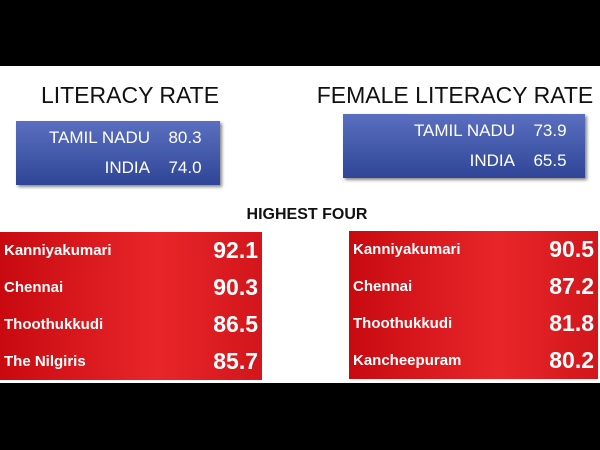  What do you see at coordinates (571, 286) in the screenshot?
I see `row-value: 87.2` at bounding box center [571, 286].